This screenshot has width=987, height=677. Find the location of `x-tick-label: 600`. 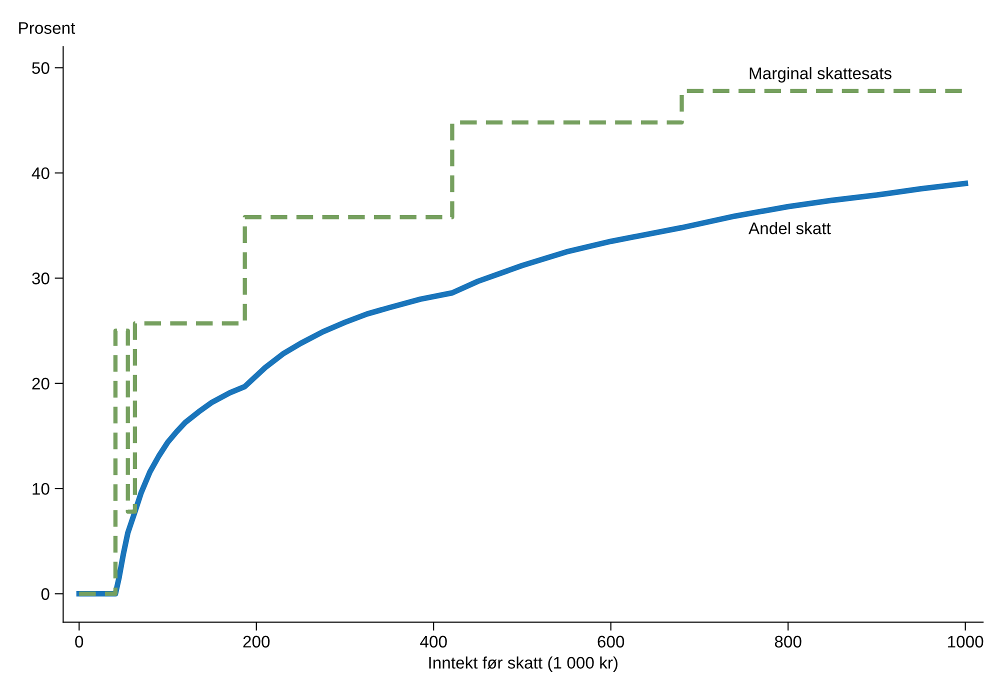

x-tick-label: 600 is located at coordinates (611, 642).